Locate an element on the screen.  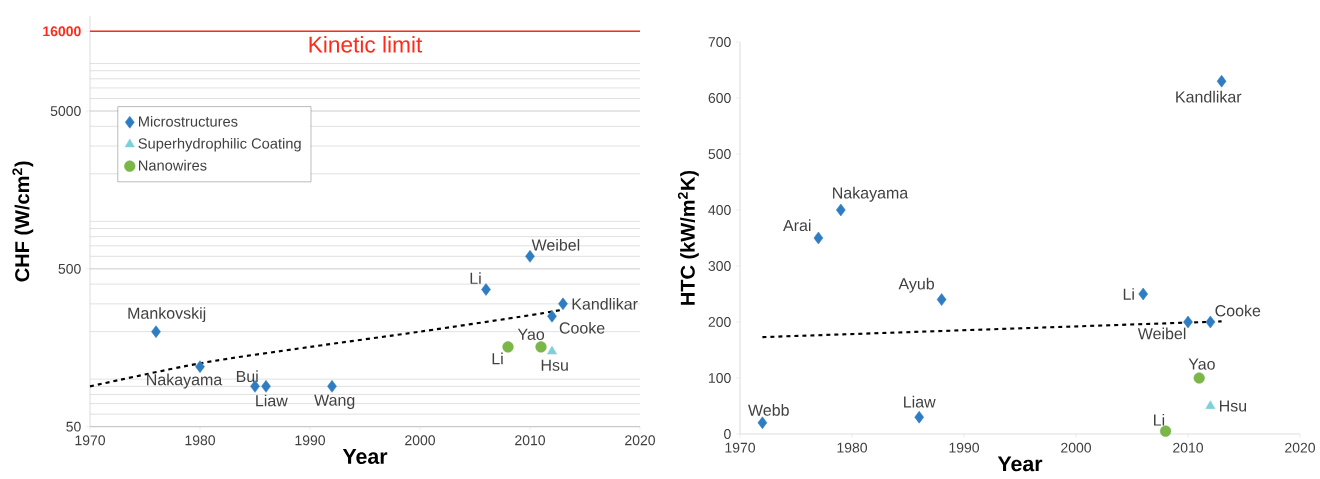
y-tick-label: 0 is located at coordinates (727, 434).